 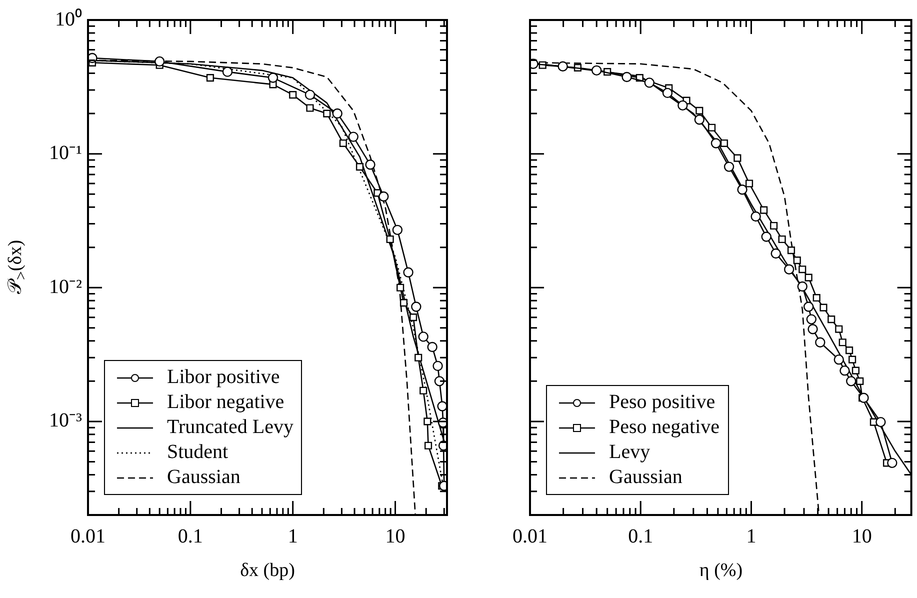 I want to click on legend-label: Libor negative, so click(x=225, y=402).